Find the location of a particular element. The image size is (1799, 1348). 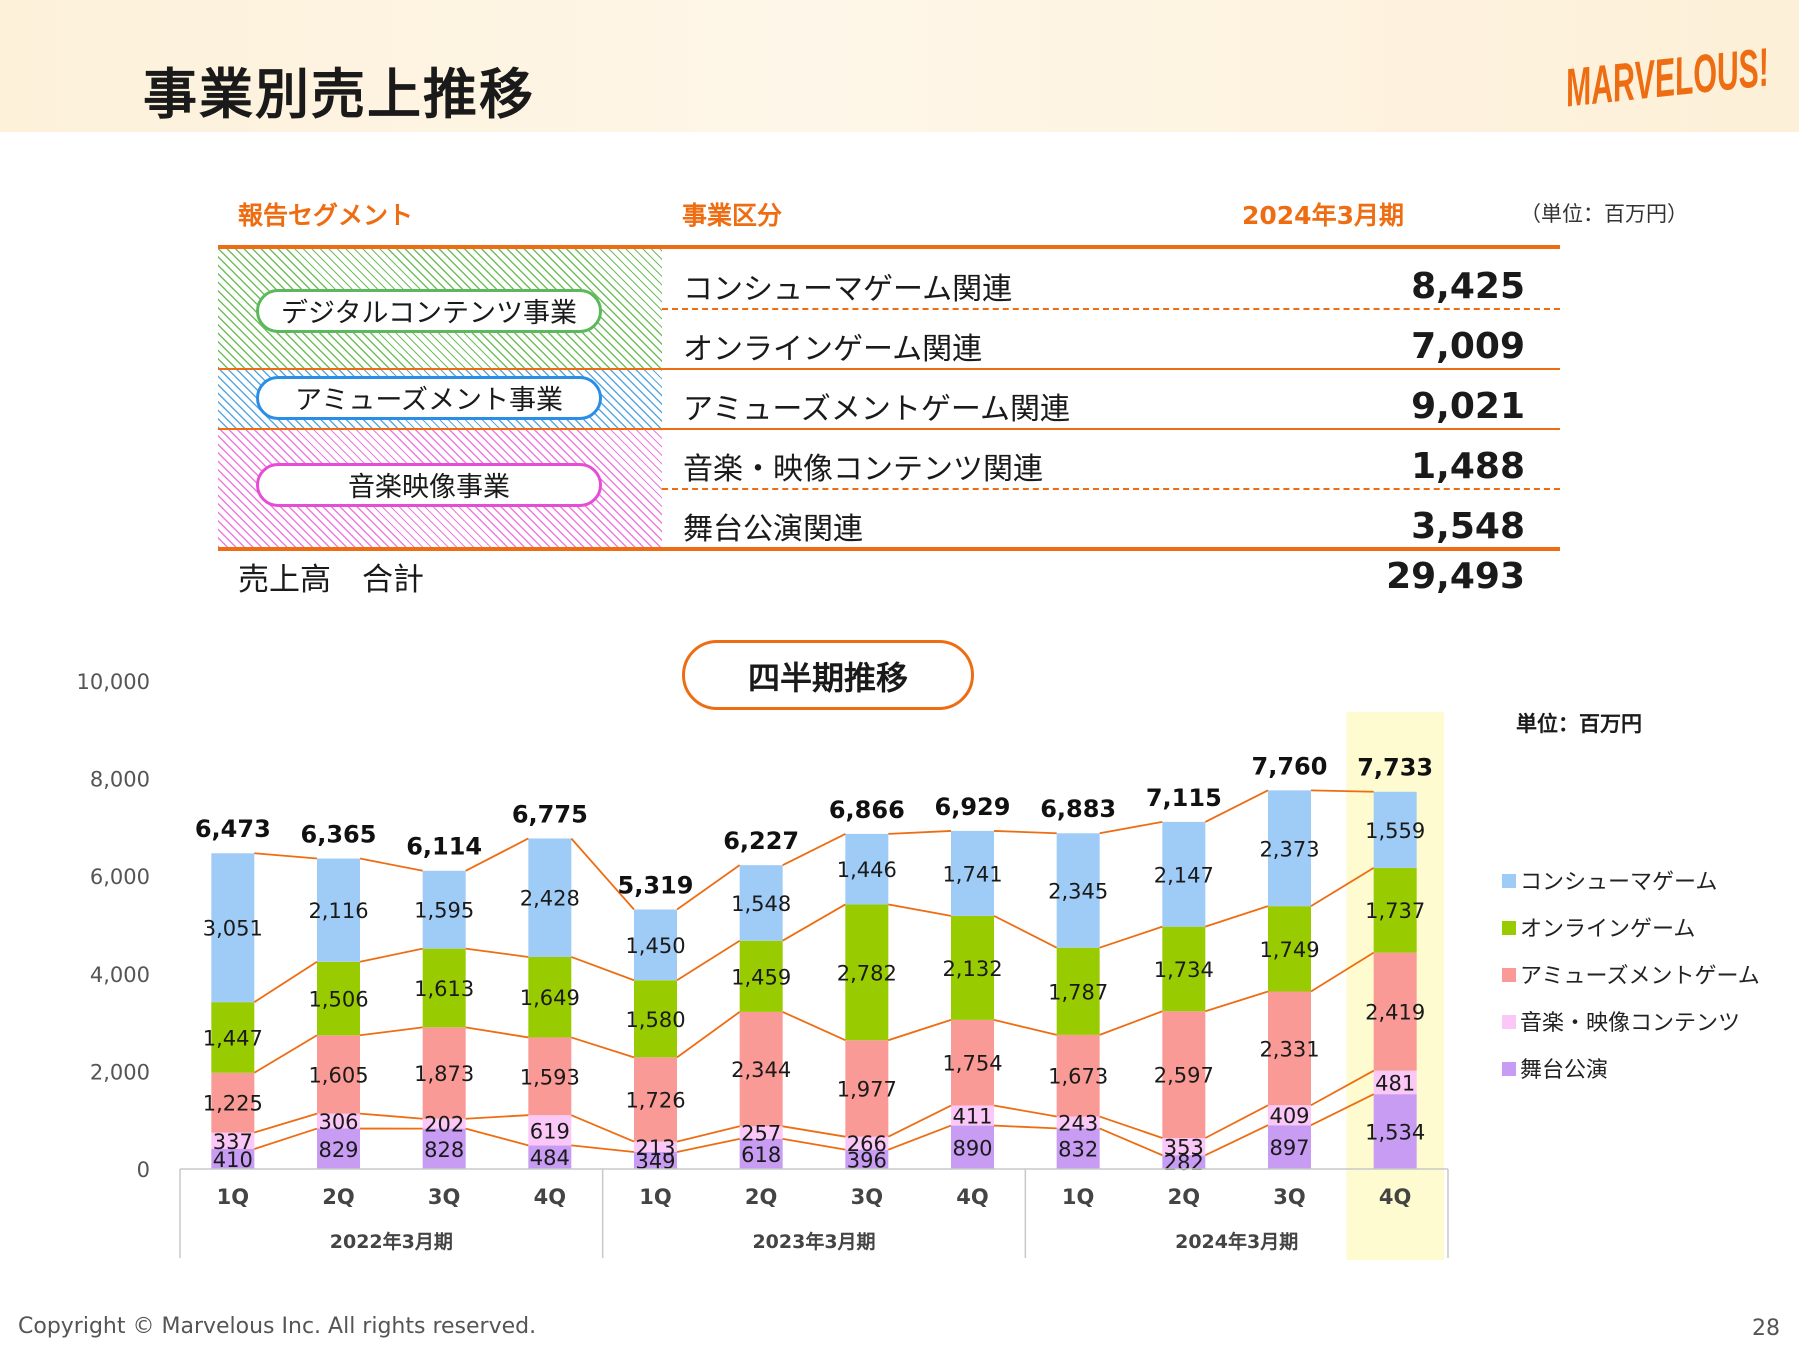

header-period: 2024年3月期 is located at coordinates (1323, 215).